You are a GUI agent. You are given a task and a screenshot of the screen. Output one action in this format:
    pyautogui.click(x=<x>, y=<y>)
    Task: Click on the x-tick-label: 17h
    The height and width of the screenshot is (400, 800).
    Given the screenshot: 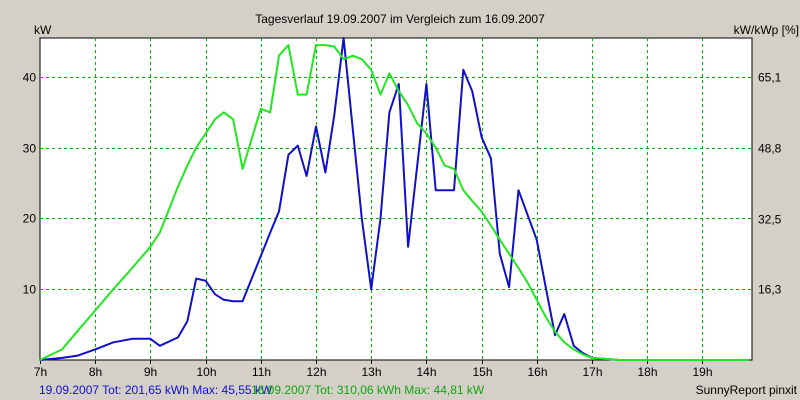 What is the action you would take?
    pyautogui.click(x=592, y=372)
    